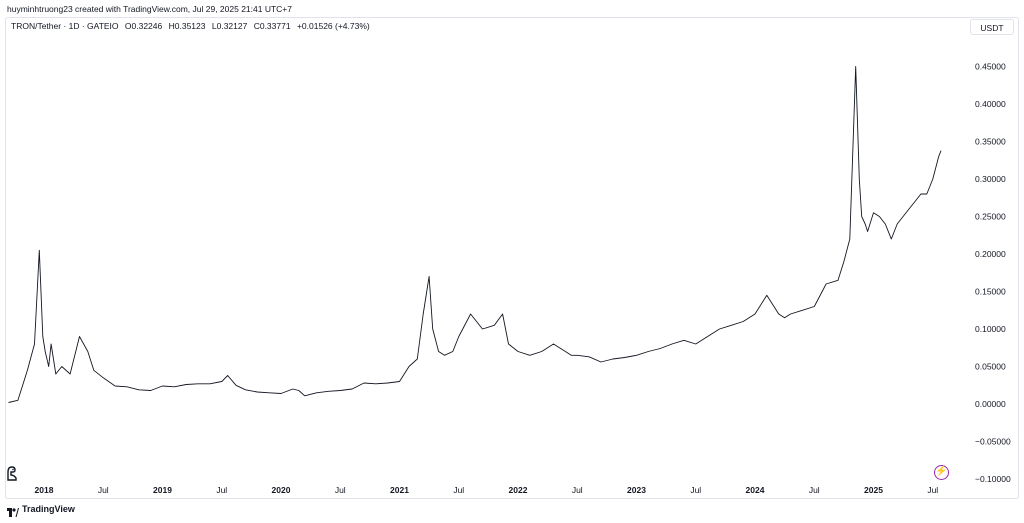 The height and width of the screenshot is (523, 1024). What do you see at coordinates (281, 490) in the screenshot?
I see `x-tick-label: 2020` at bounding box center [281, 490].